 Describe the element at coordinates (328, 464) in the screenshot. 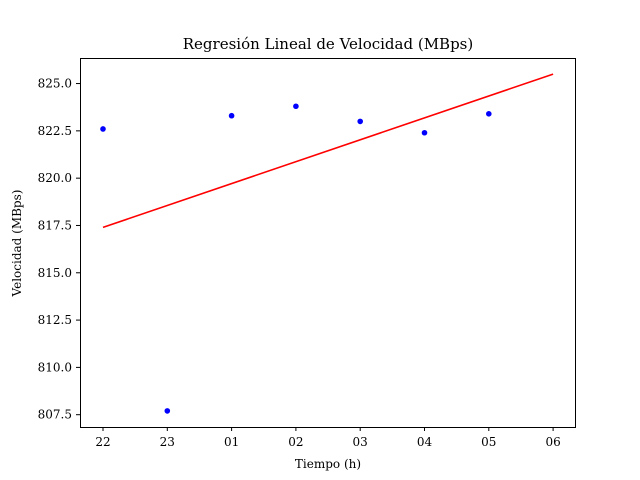

I see `x-axis-label: Tiempo (h)` at that location.